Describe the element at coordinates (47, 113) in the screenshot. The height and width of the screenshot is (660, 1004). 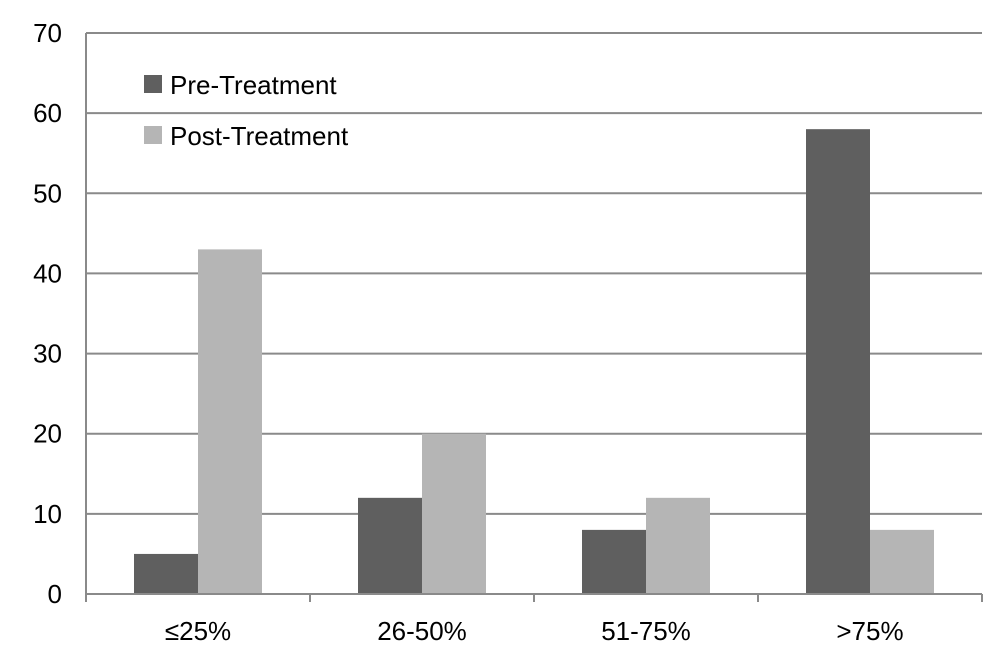
I see `y-tick-label: 60` at that location.